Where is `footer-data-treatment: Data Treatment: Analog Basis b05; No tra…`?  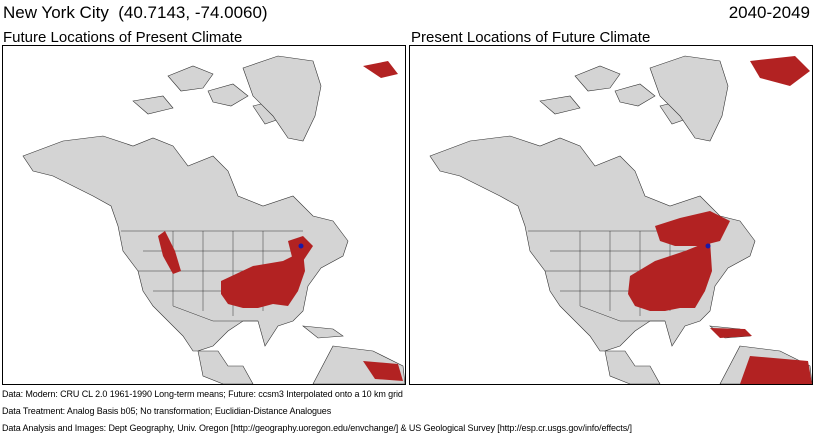 footer-data-treatment: Data Treatment: Analog Basis b05; No tra… is located at coordinates (167, 411).